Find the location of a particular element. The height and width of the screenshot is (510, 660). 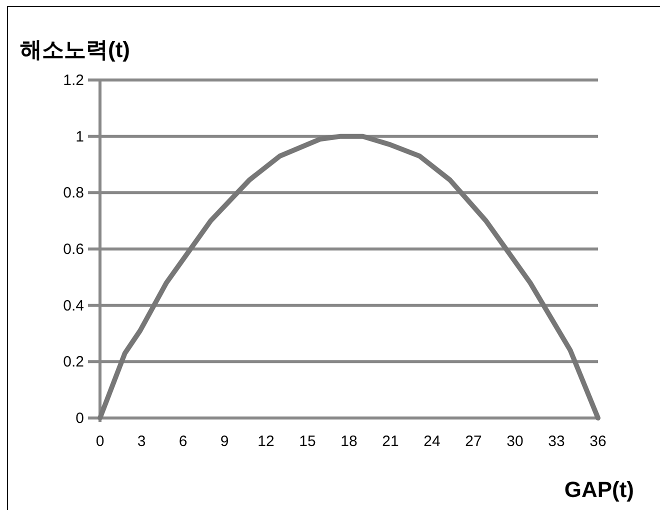

x-tick-label: 24 is located at coordinates (432, 441).